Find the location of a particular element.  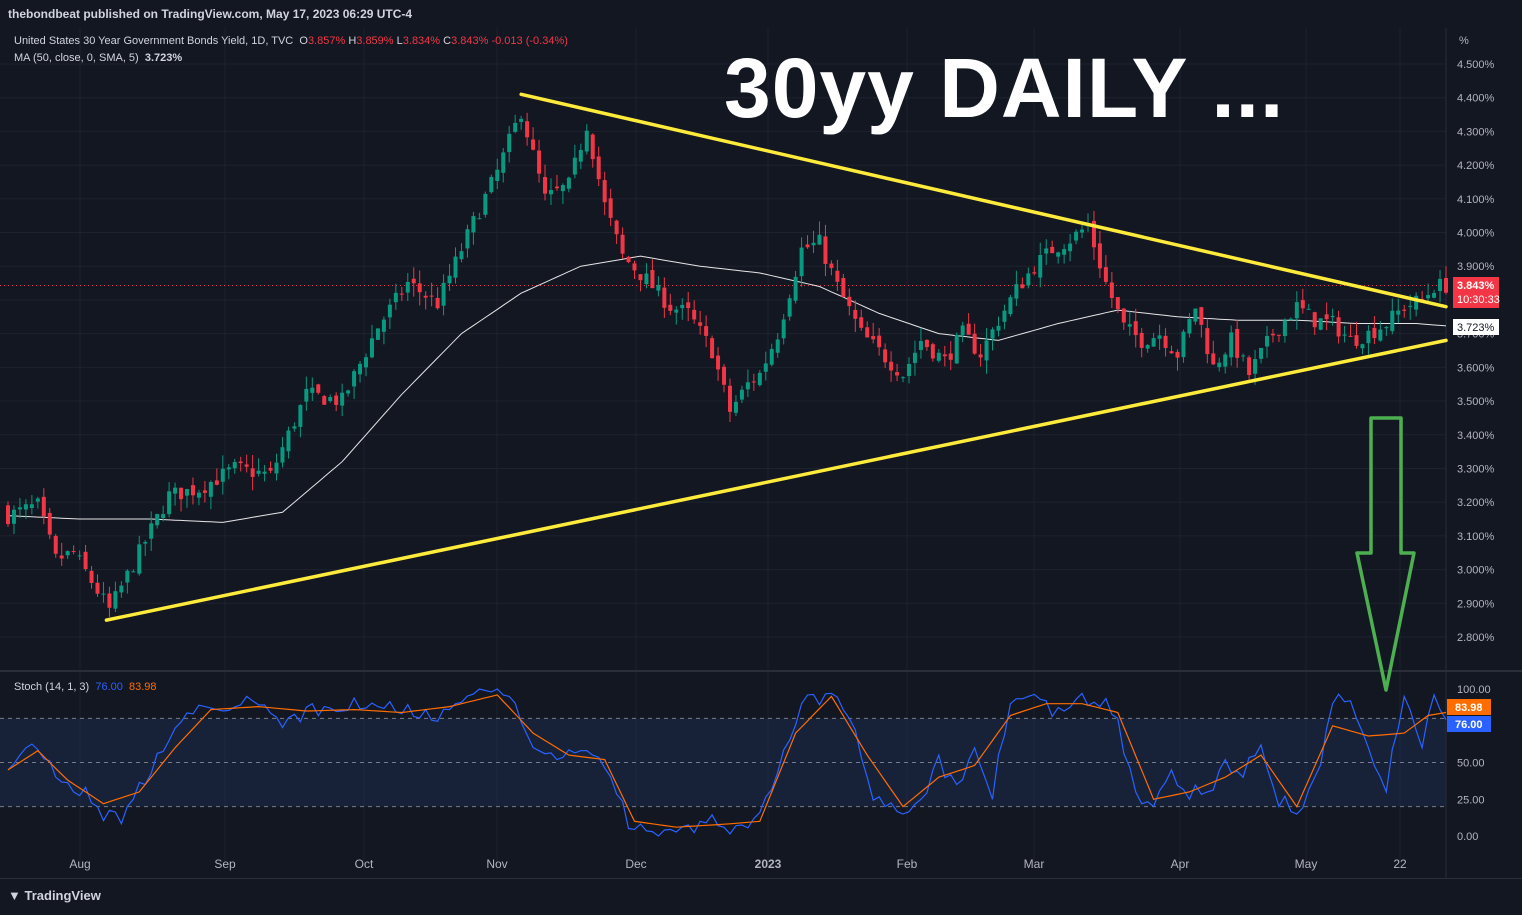

close-label: C is located at coordinates (447, 41).